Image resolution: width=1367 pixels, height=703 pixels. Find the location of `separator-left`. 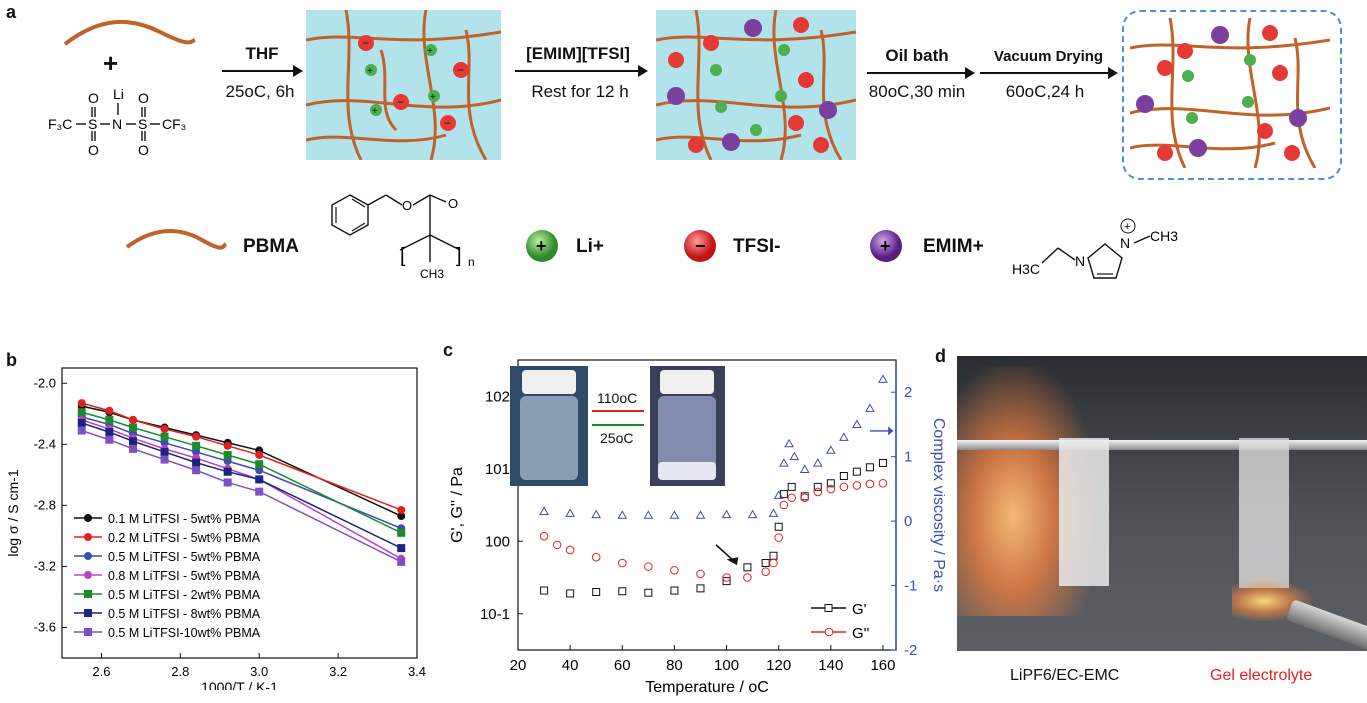

separator-left is located at coordinates (1084, 512).